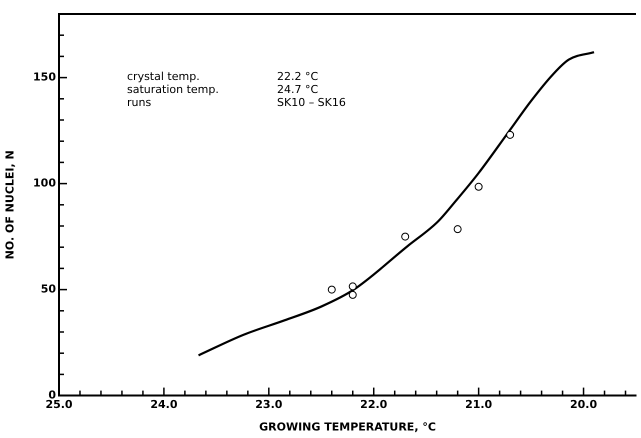 The width and height of the screenshot is (641, 438). Describe the element at coordinates (311, 102) in the screenshot. I see `annotation: SK10 – SK16` at that location.